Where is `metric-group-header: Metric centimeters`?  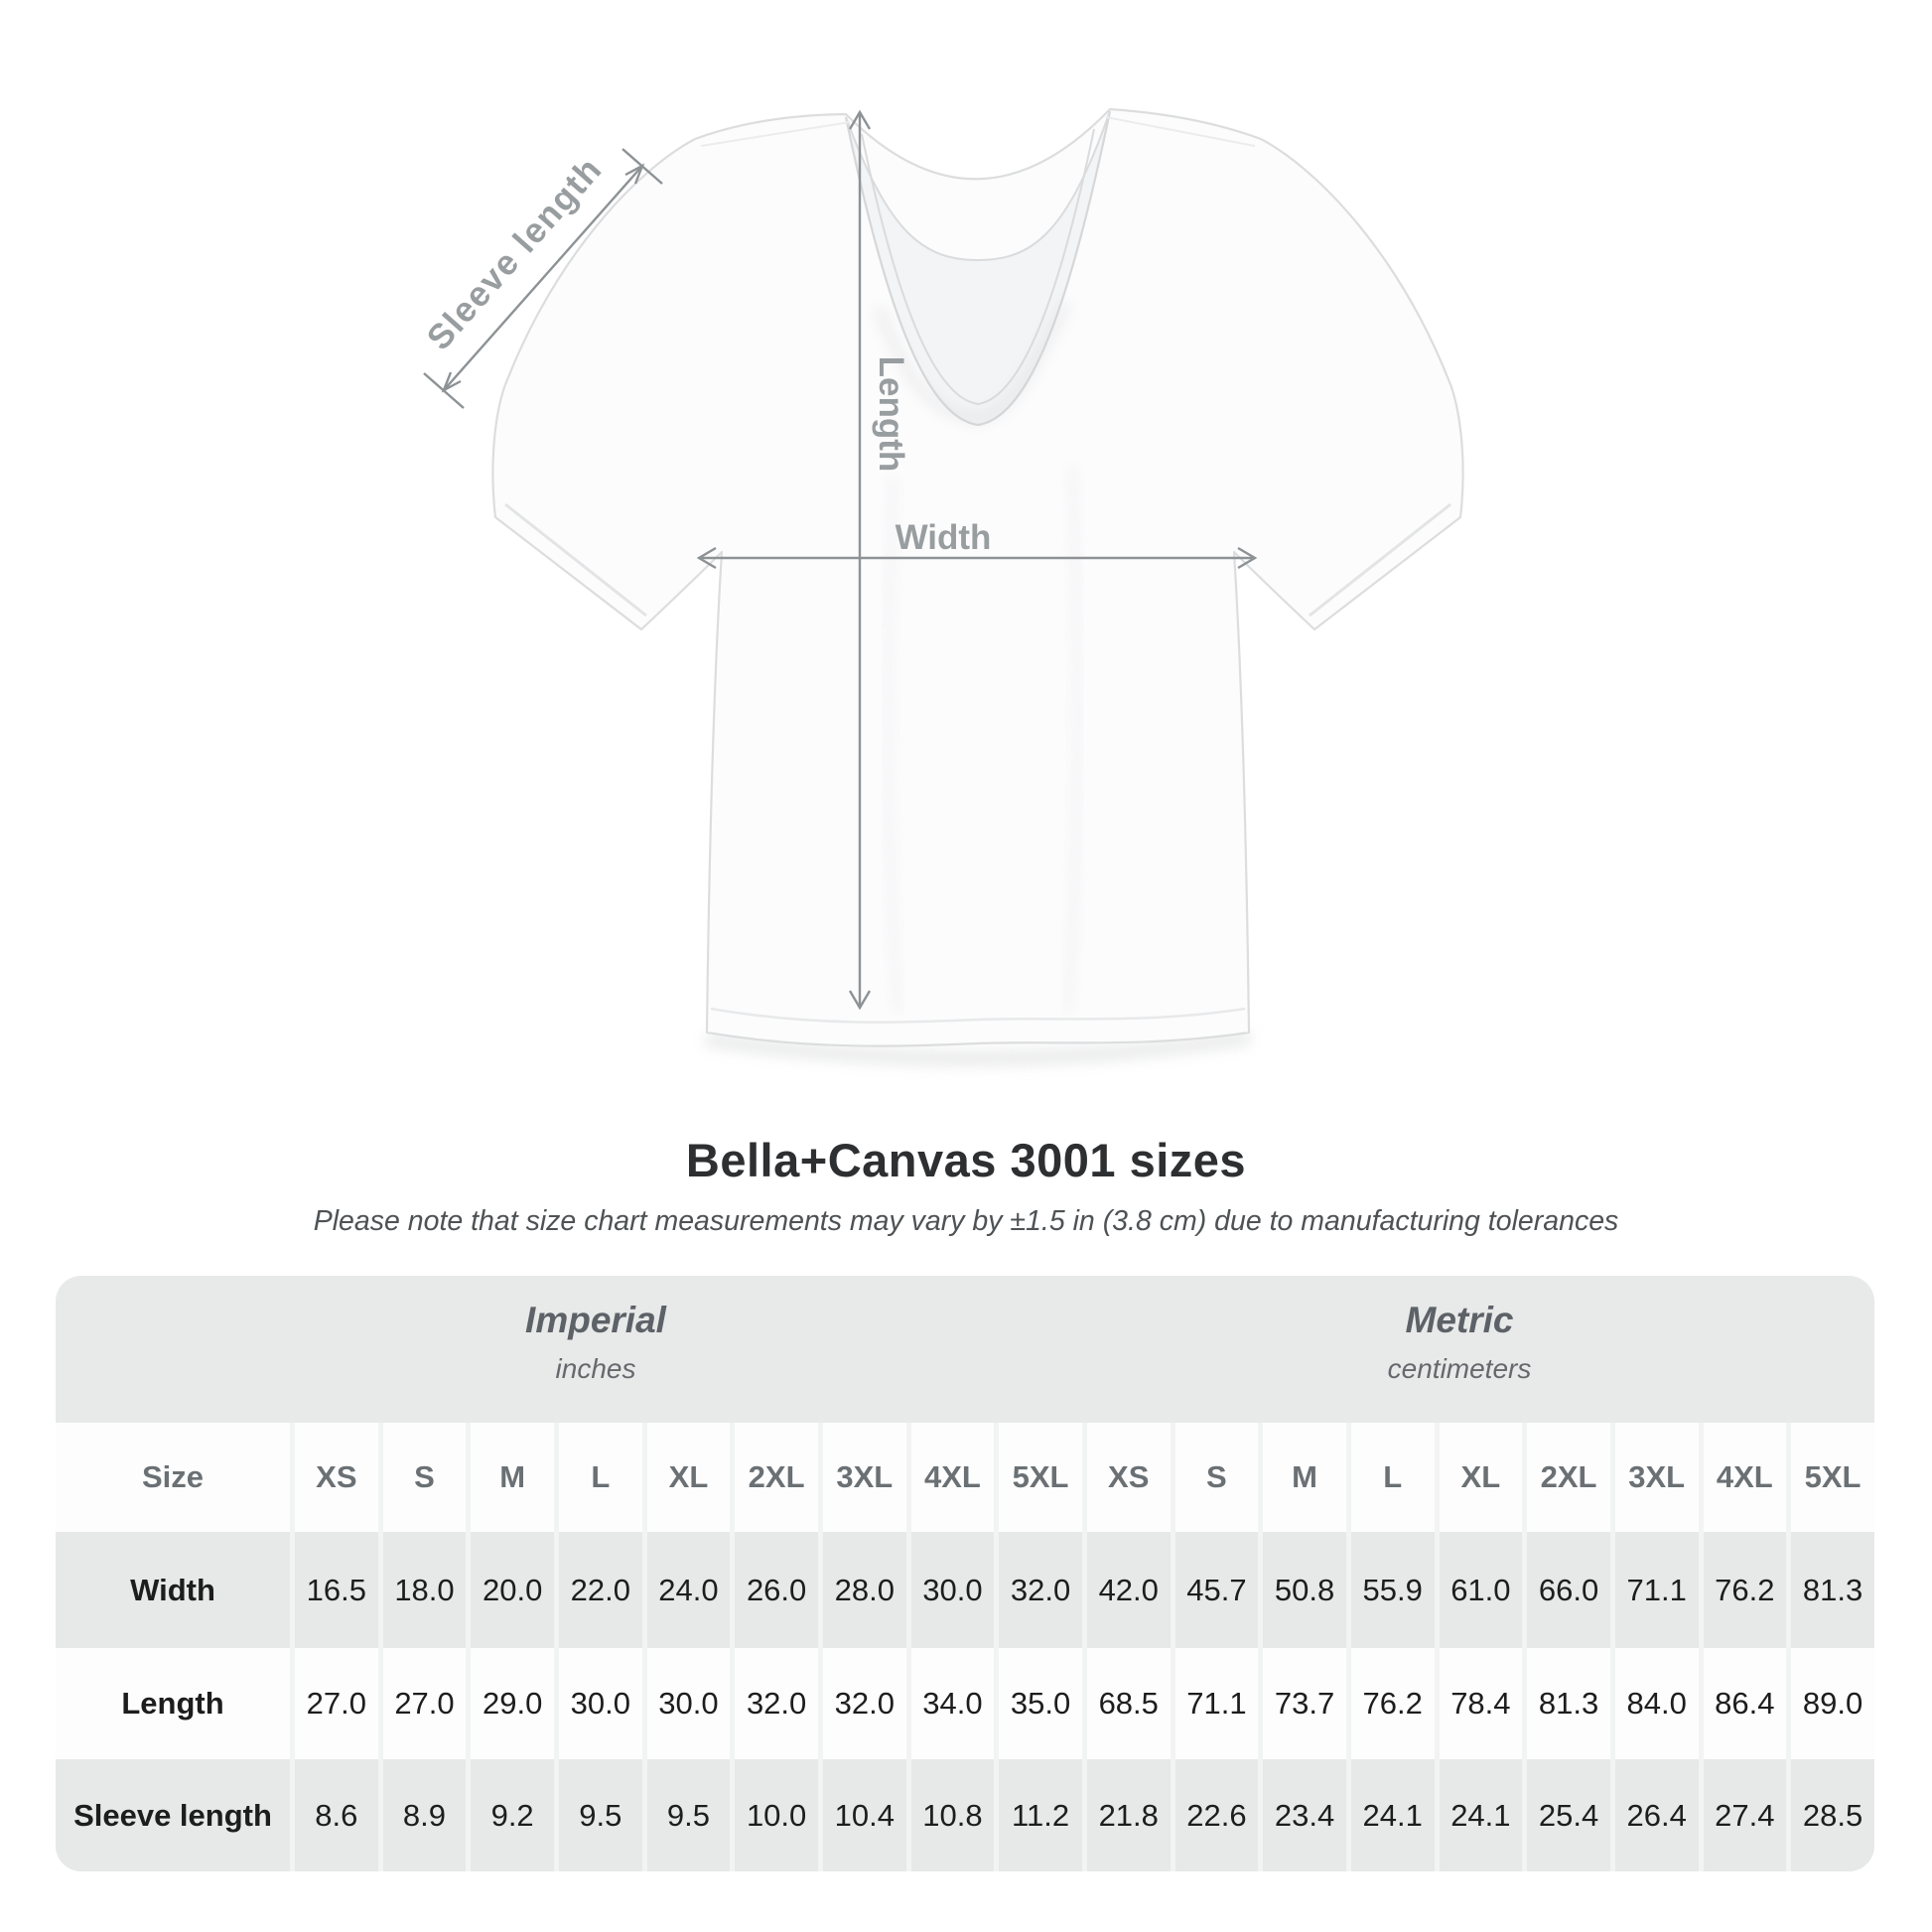 metric-group-header: Metric centimeters is located at coordinates (1459, 1331).